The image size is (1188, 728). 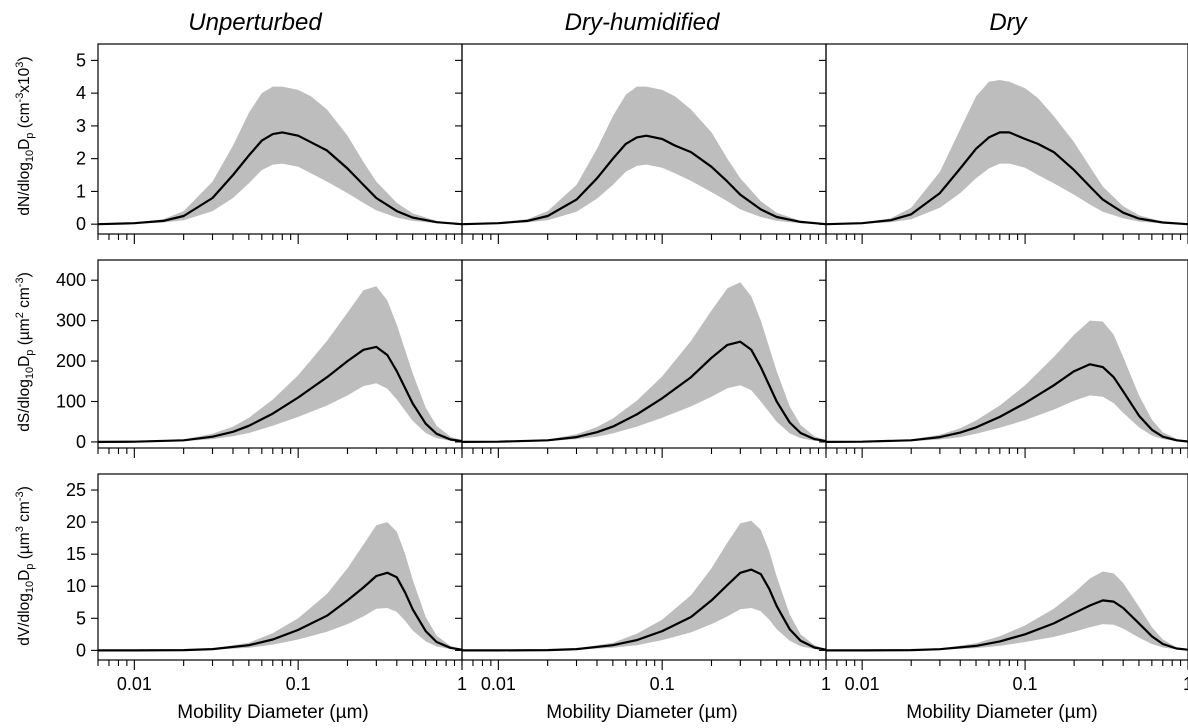 I want to click on mean-line-number-unperturbed, so click(x=280, y=178).